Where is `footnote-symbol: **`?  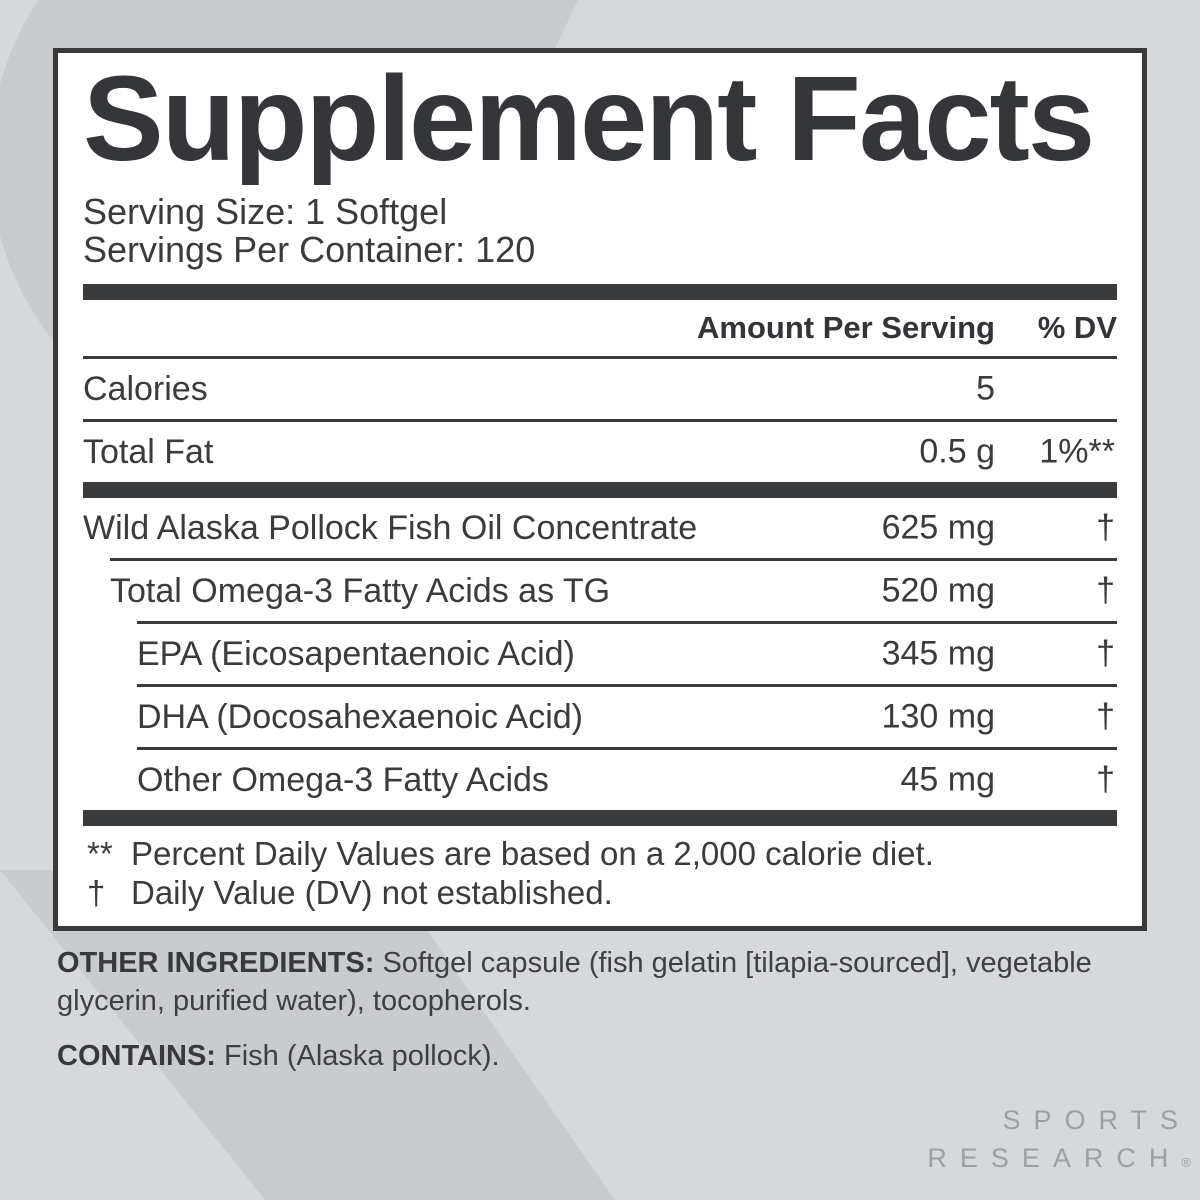 footnote-symbol: ** is located at coordinates (100, 853).